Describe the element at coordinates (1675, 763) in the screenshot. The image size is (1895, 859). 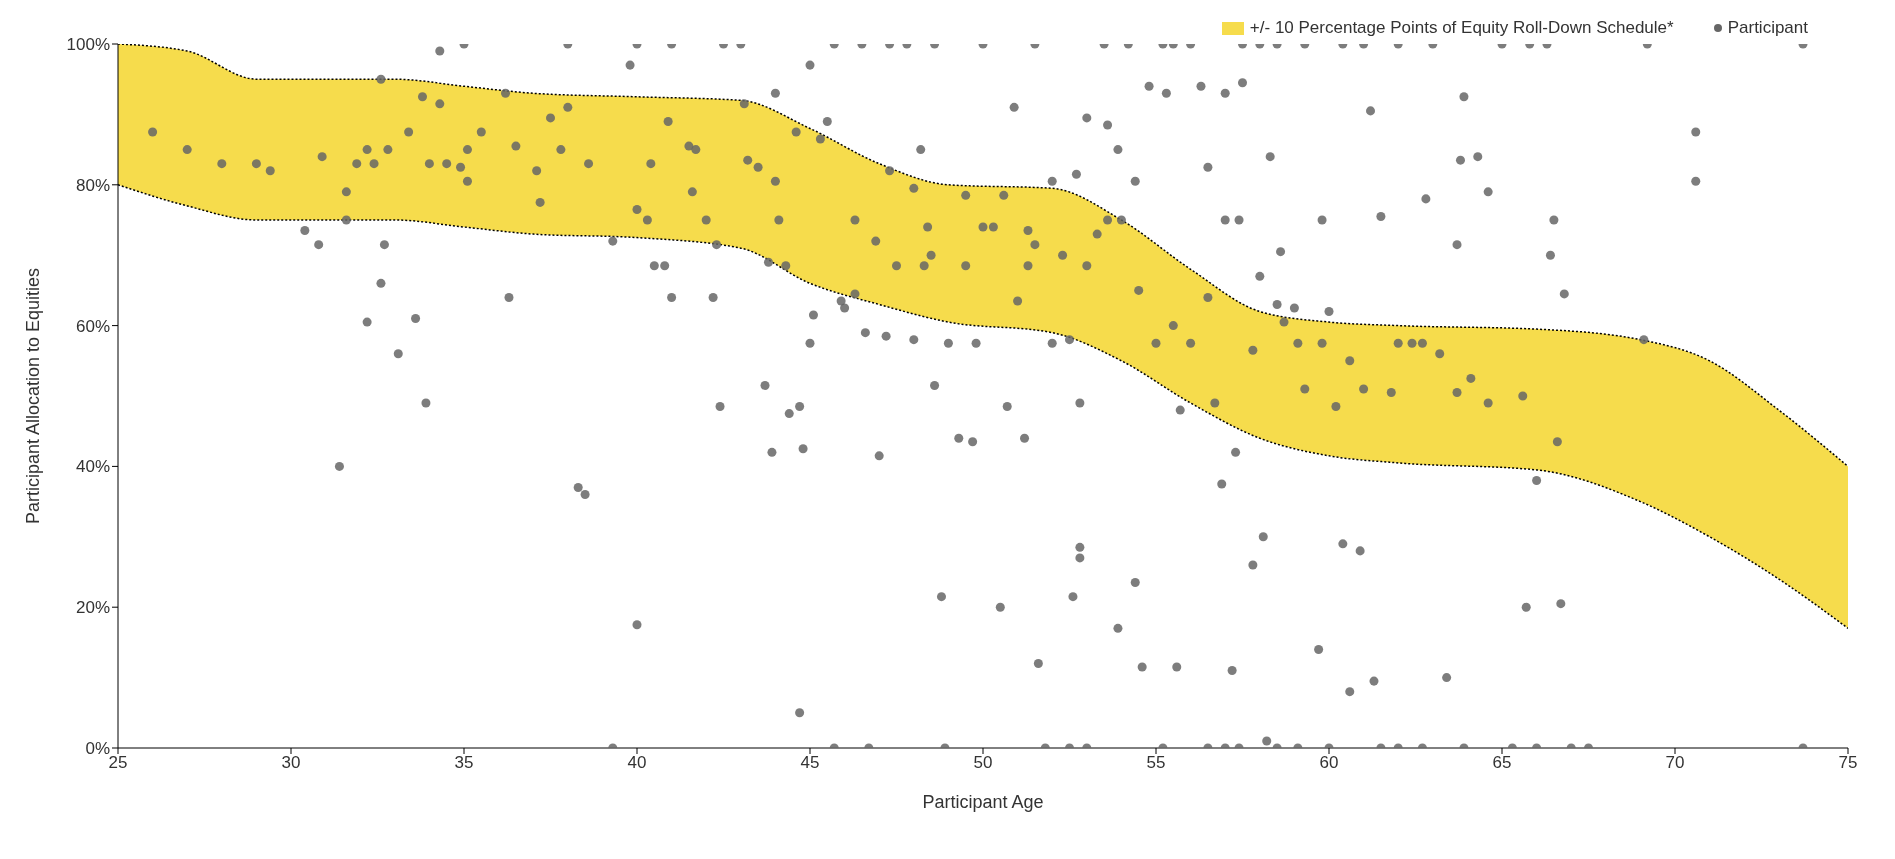
I see `x-tick-label: 70` at that location.